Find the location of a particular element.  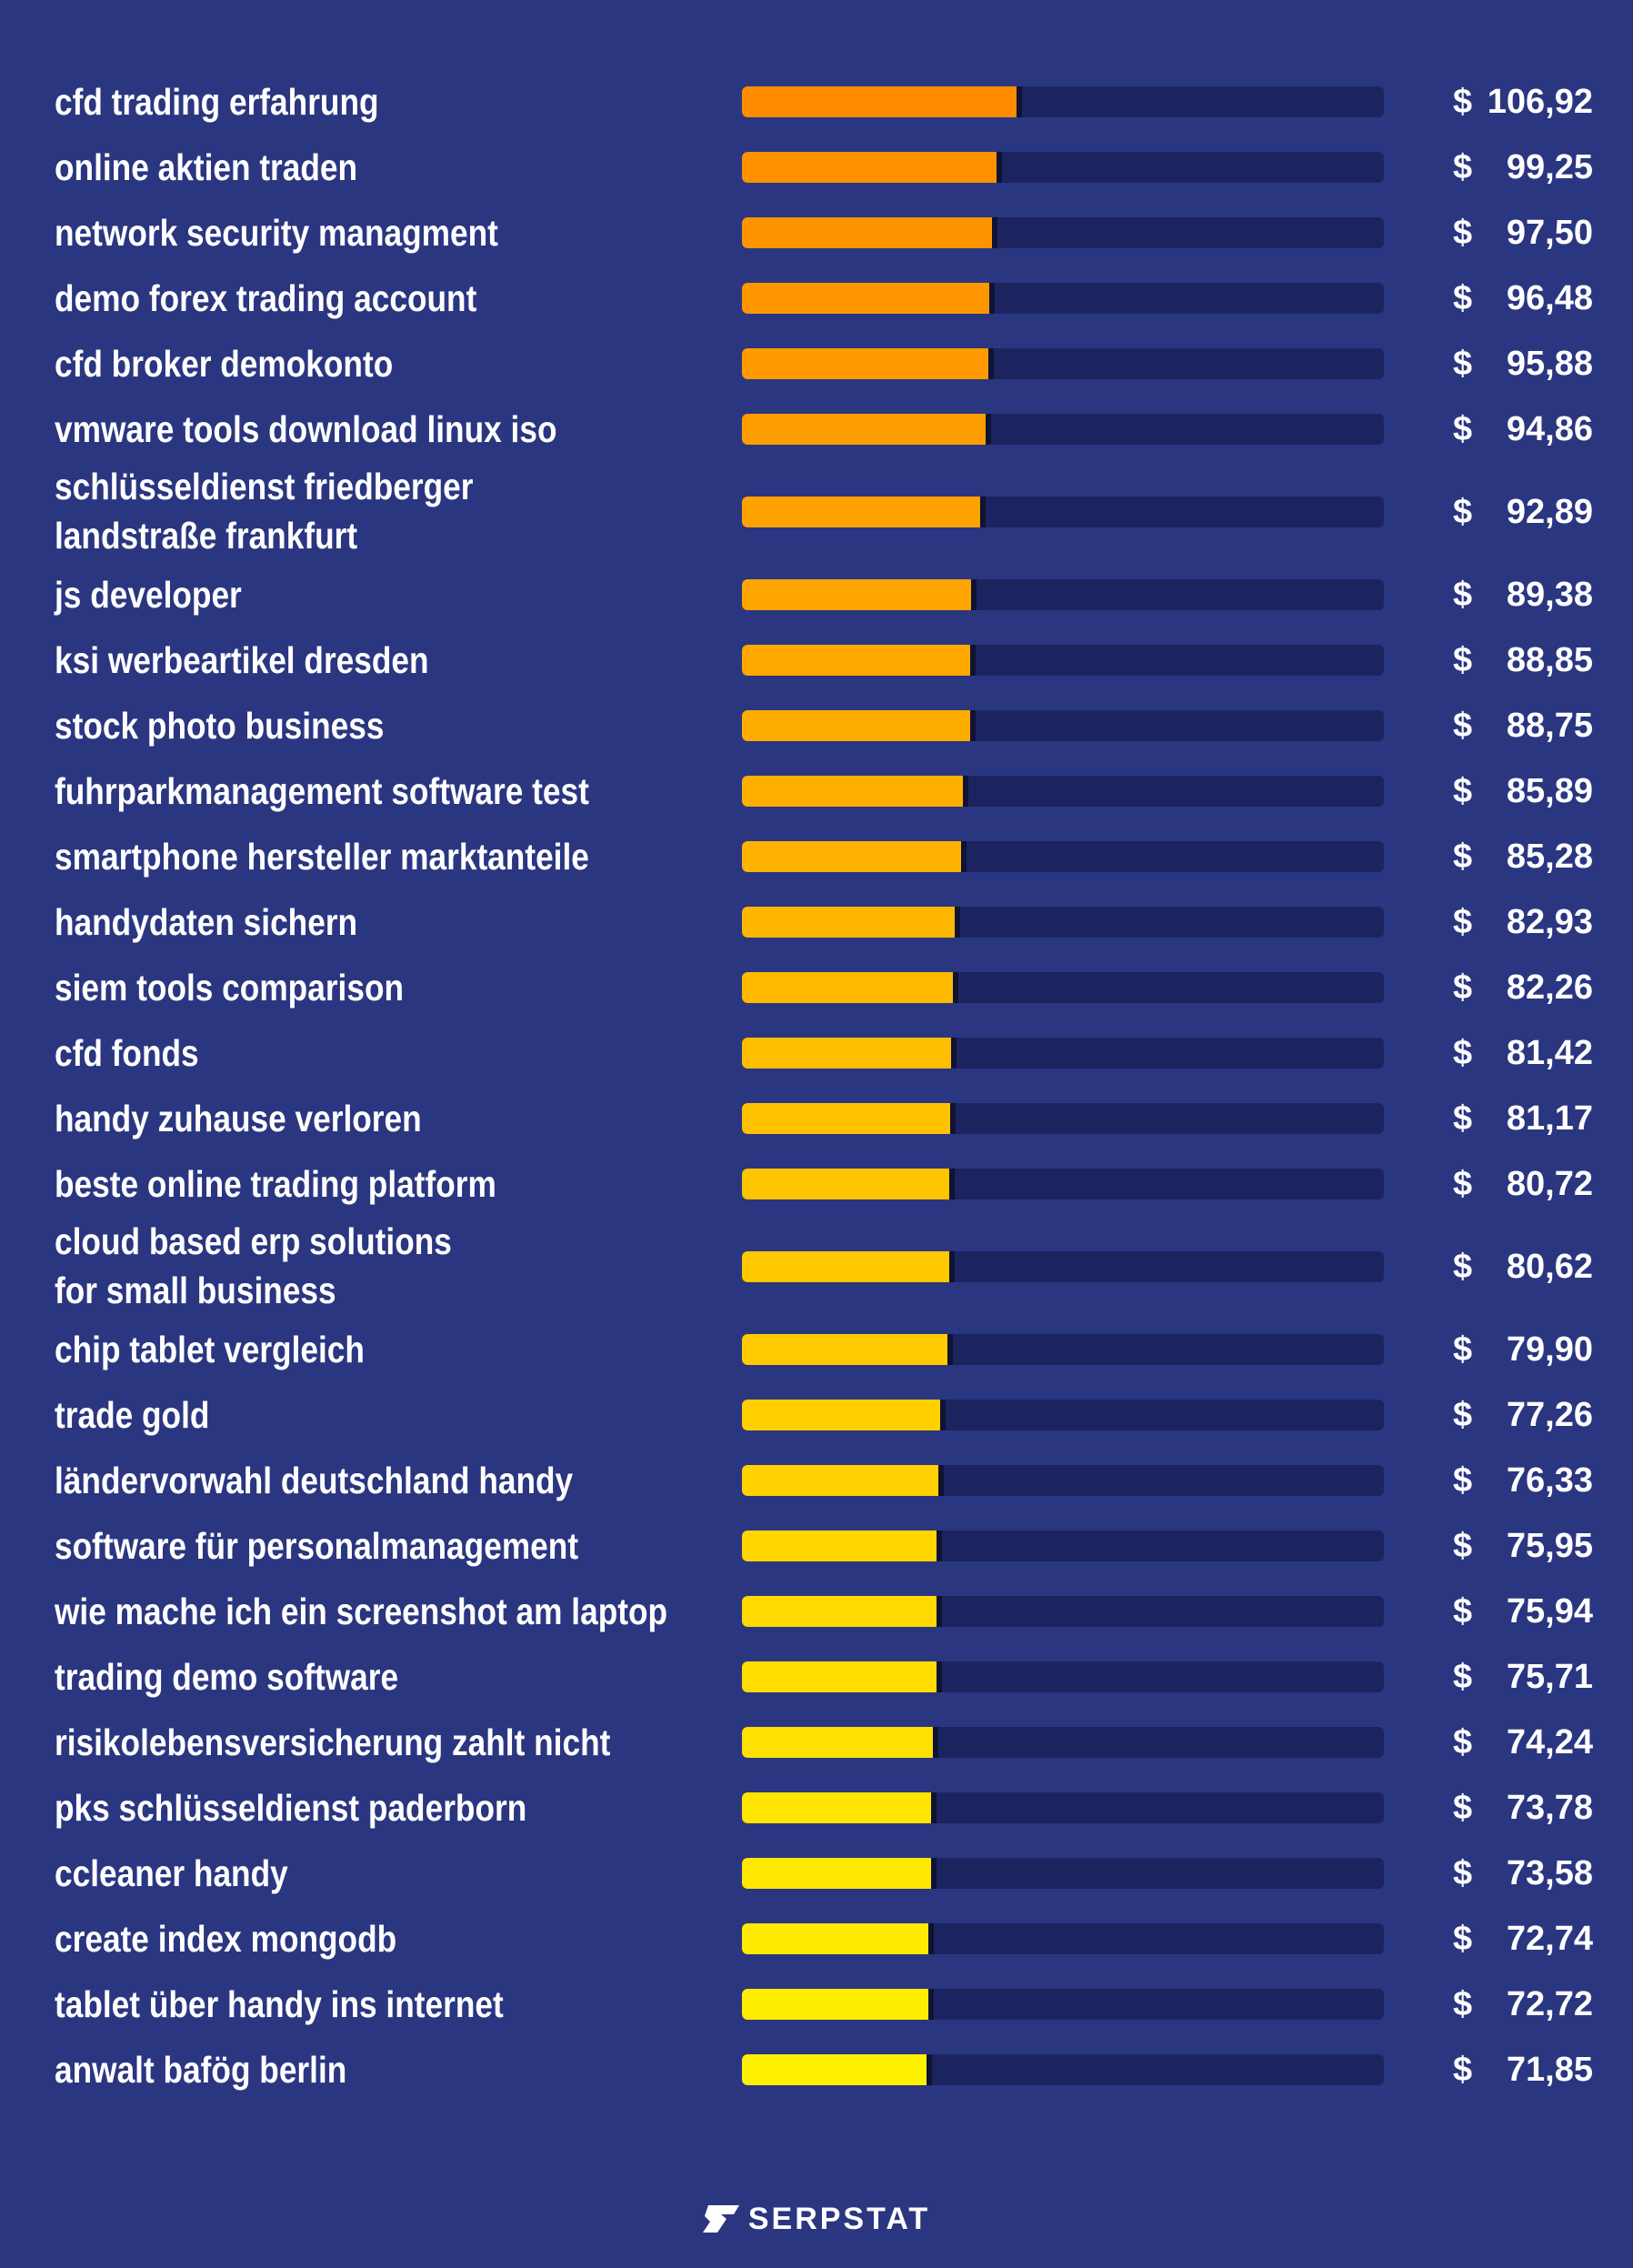

serpstat-logo-icon is located at coordinates (720, 2219).